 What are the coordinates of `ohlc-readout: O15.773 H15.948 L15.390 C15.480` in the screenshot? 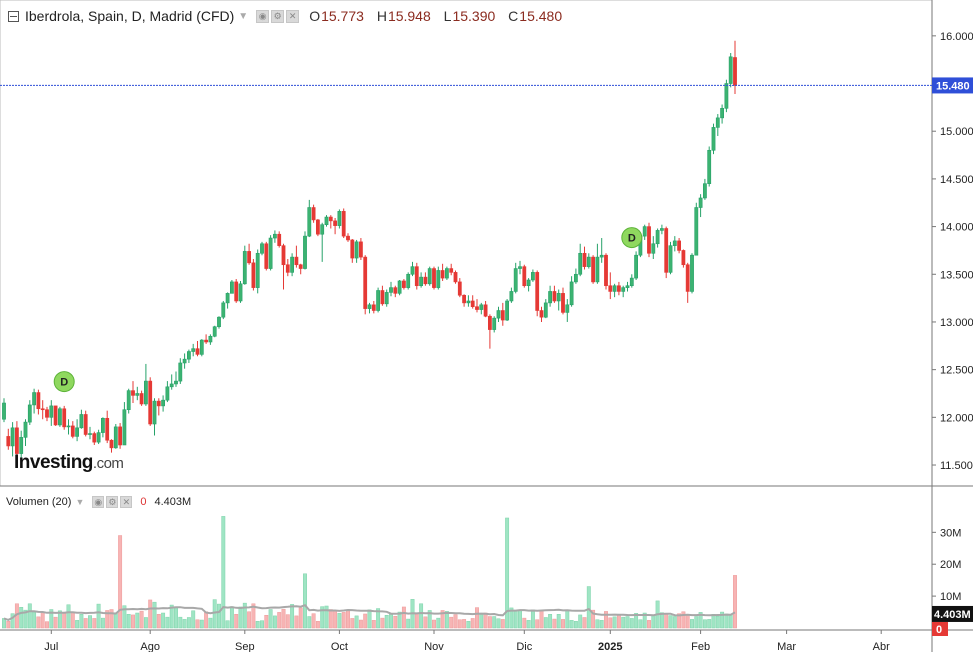 It's located at (440, 16).